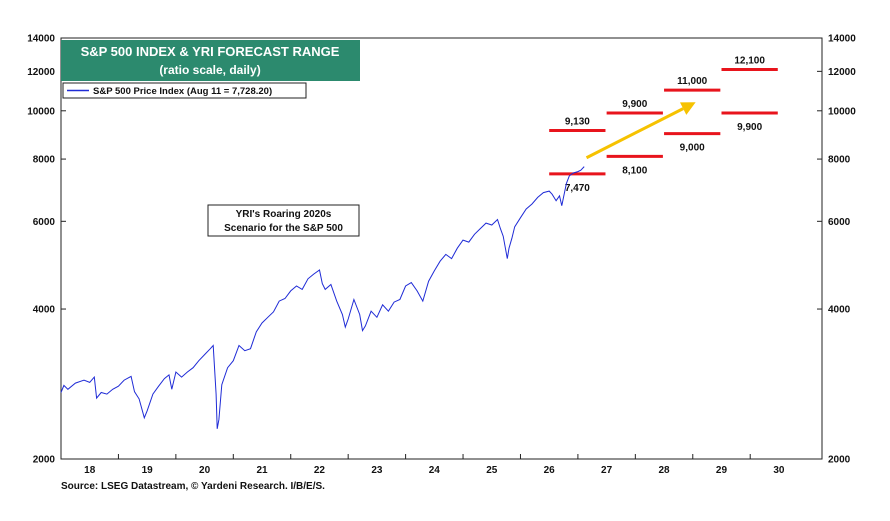 This screenshot has width=890, height=521. I want to click on y-tick-label-right: 10000, so click(842, 111).